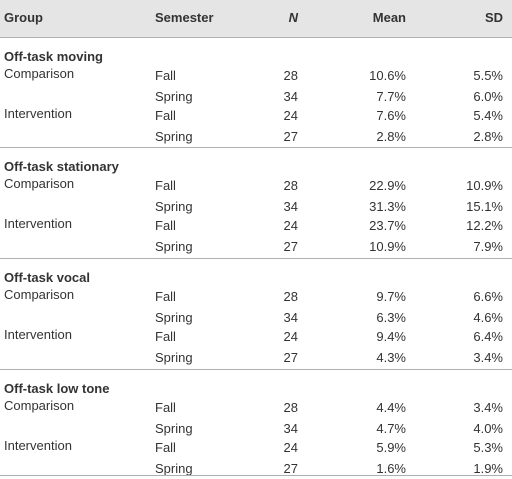  Describe the element at coordinates (488, 246) in the screenshot. I see `table-cell: 7.9%` at that location.